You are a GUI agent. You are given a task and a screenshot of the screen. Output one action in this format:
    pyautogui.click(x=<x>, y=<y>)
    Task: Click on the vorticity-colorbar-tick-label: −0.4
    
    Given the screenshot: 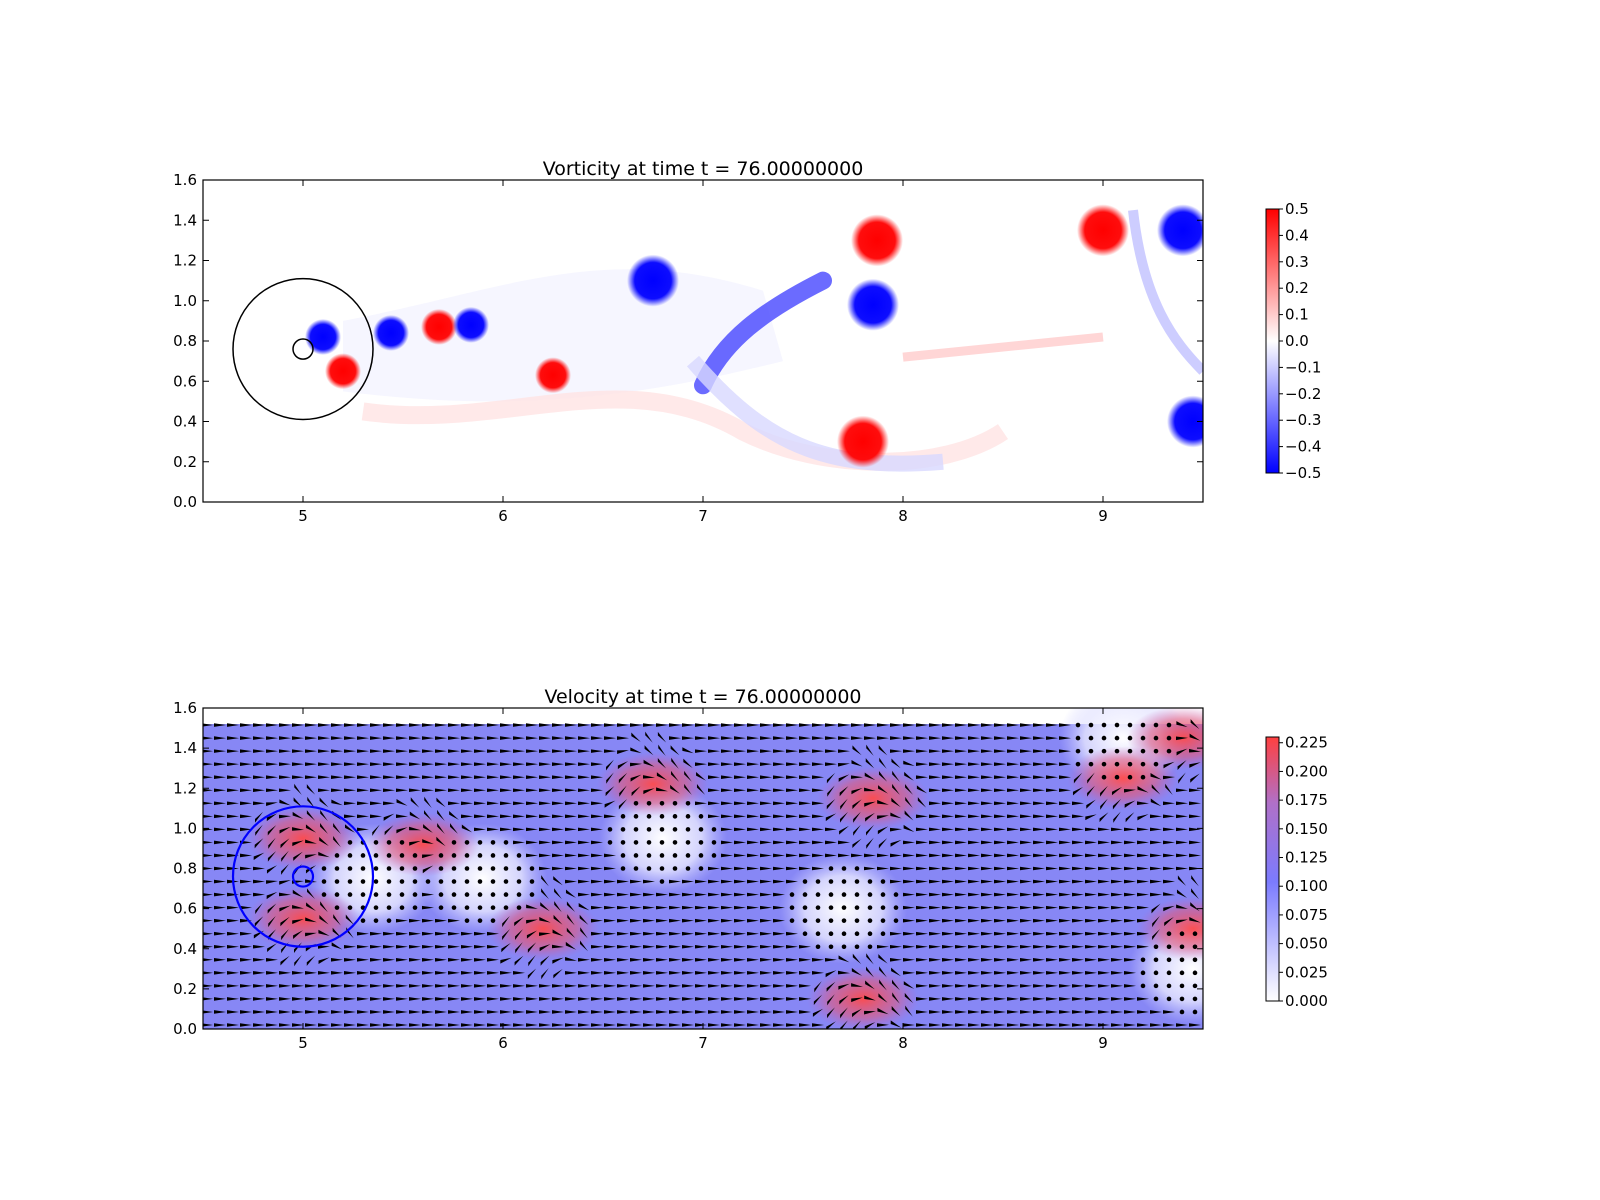 What is the action you would take?
    pyautogui.click(x=1303, y=447)
    